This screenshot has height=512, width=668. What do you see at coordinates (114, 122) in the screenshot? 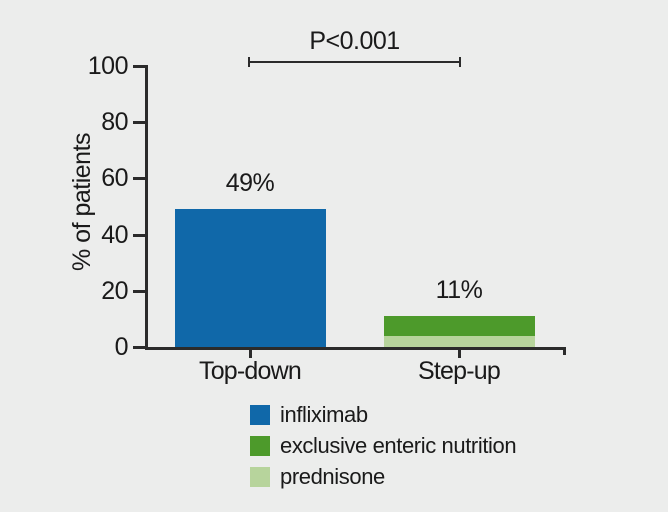
I see `y-tick-label: 80` at bounding box center [114, 122].